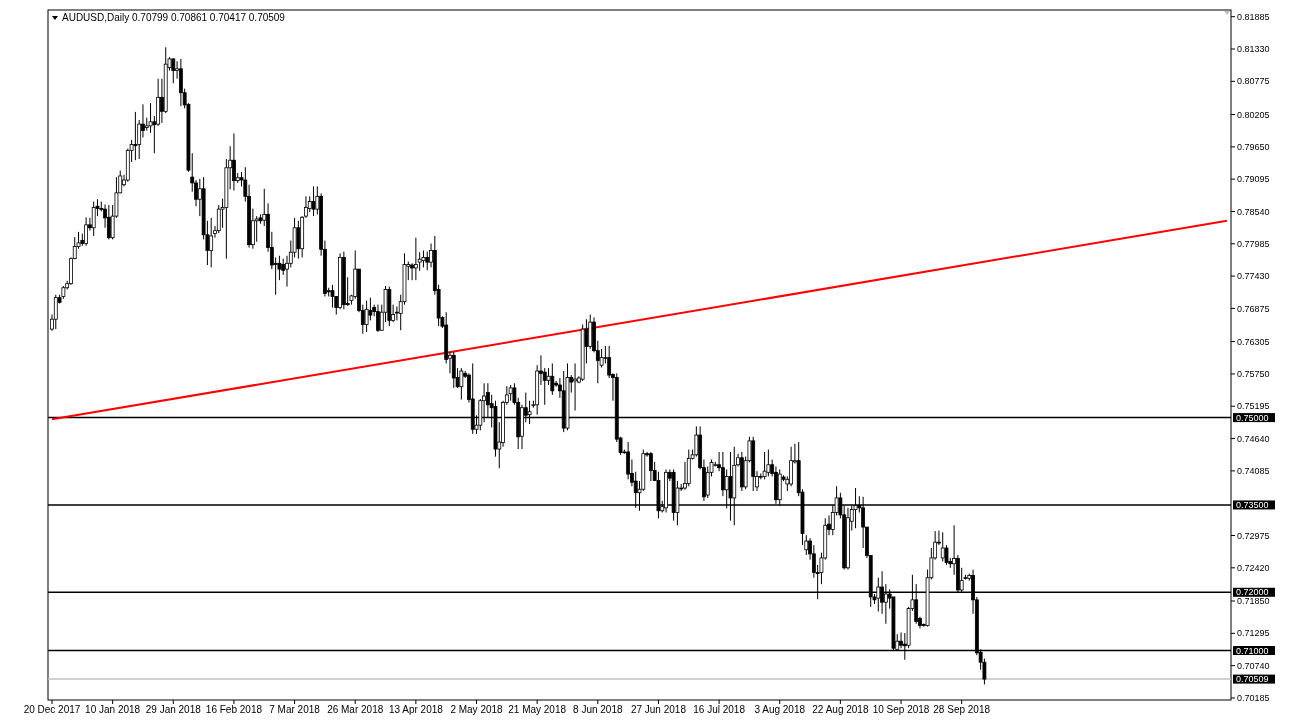 This screenshot has width=1291, height=726. Describe the element at coordinates (1253, 146) in the screenshot. I see `y-tick-label: 0.79650` at that location.